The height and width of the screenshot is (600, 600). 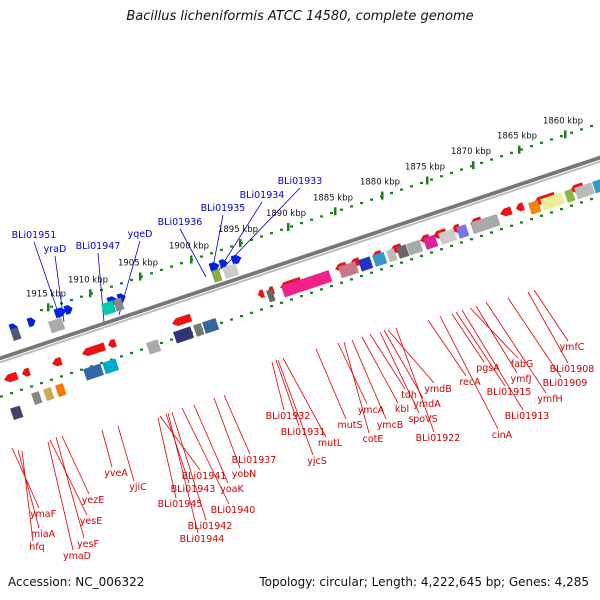 What do you see at coordinates (36, 547) in the screenshot?
I see `gene-label-reverse: hfq` at bounding box center [36, 547].